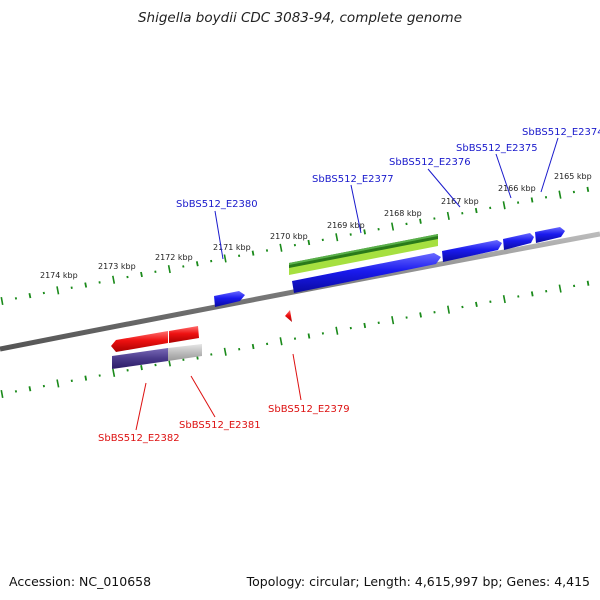  What do you see at coordinates (184, 334) in the screenshot?
I see `gene-E2381-arrow` at bounding box center [184, 334].